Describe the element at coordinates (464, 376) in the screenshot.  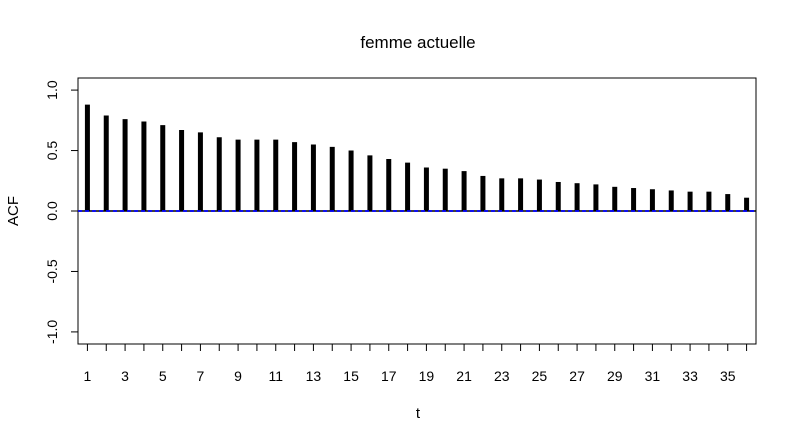
I see `x-tick-label: 21` at that location.